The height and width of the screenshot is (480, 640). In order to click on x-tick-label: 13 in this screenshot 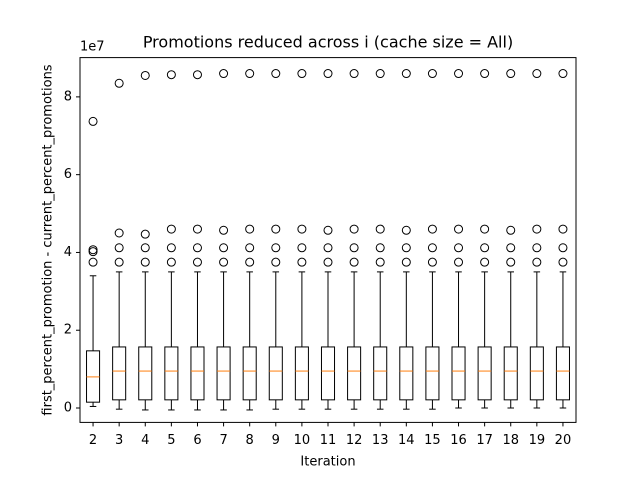, I will do `click(380, 440)`.